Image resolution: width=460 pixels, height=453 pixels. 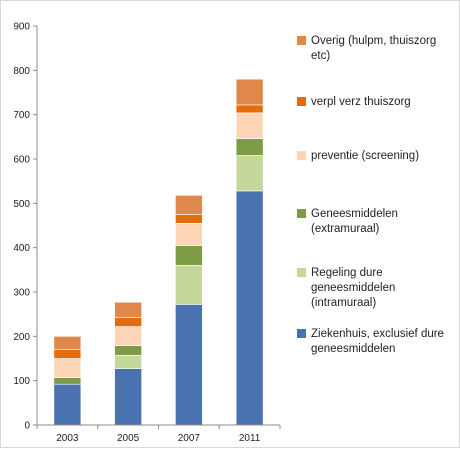 What do you see at coordinates (21, 381) in the screenshot?
I see `y-tick-label: 100` at bounding box center [21, 381].